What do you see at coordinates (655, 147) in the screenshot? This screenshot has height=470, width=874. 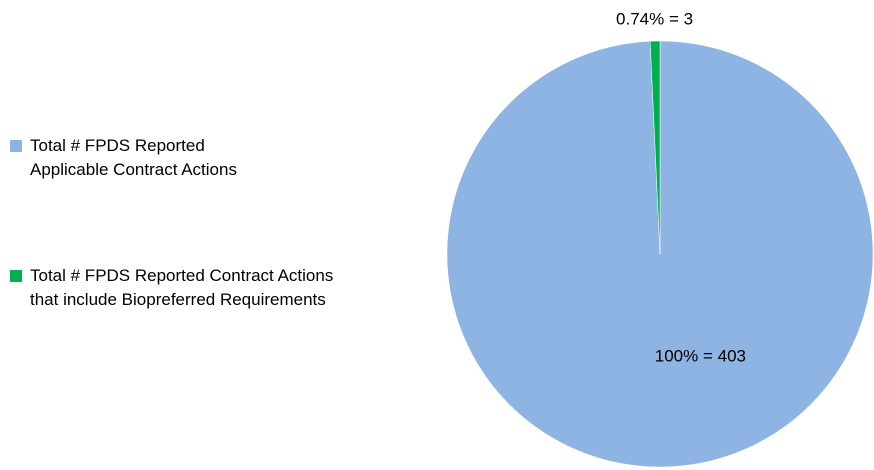 I see `pie-slice` at bounding box center [655, 147].